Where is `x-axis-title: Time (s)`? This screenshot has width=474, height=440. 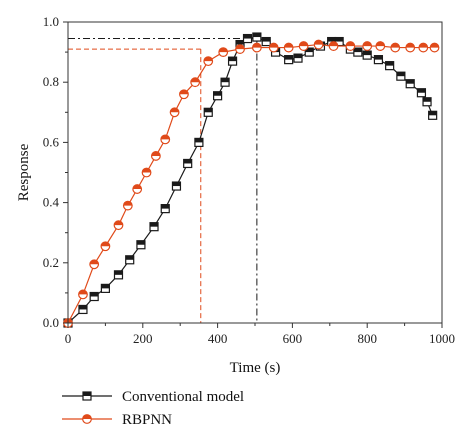
x-axis-title: Time (s) is located at coordinates (255, 368).